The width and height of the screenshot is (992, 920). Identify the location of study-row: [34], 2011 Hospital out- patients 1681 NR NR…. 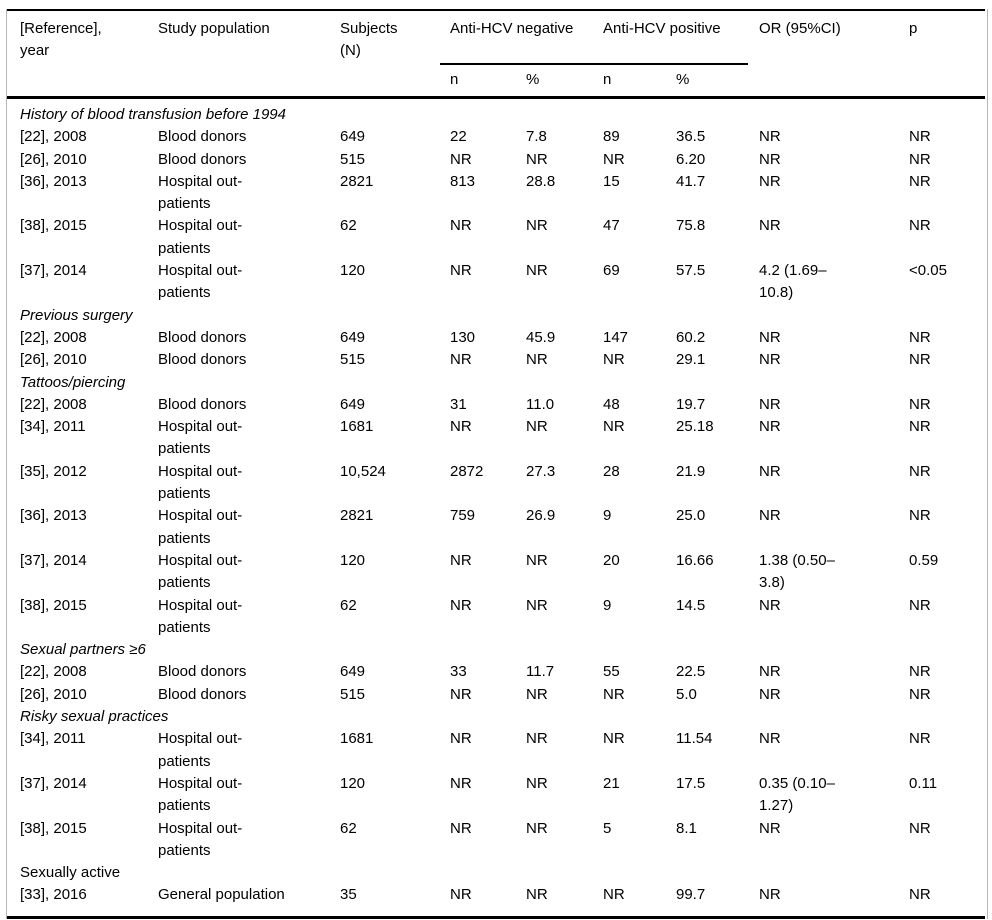
(496, 438).